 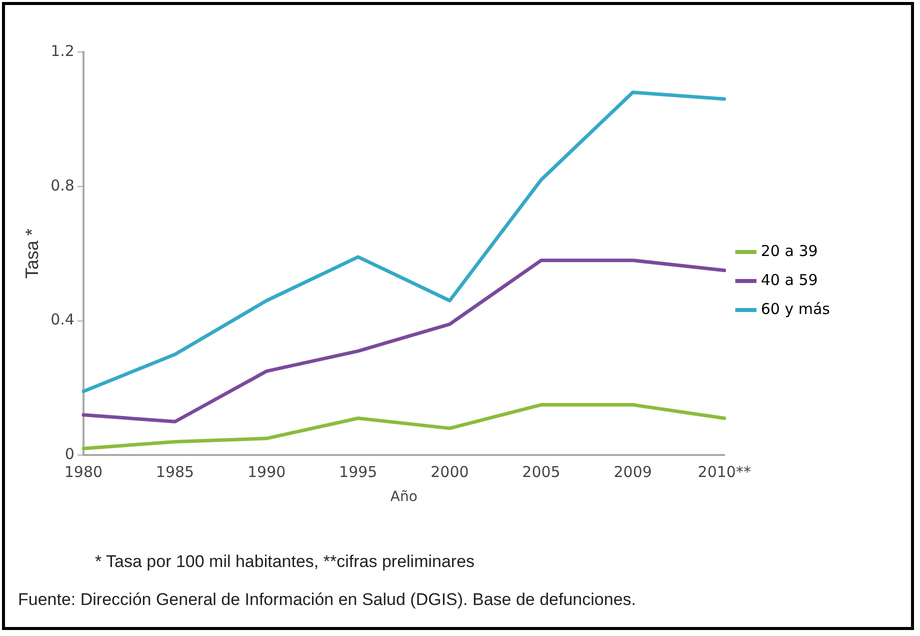 What do you see at coordinates (32, 253) in the screenshot?
I see `y-axis-title: Tasa *` at bounding box center [32, 253].